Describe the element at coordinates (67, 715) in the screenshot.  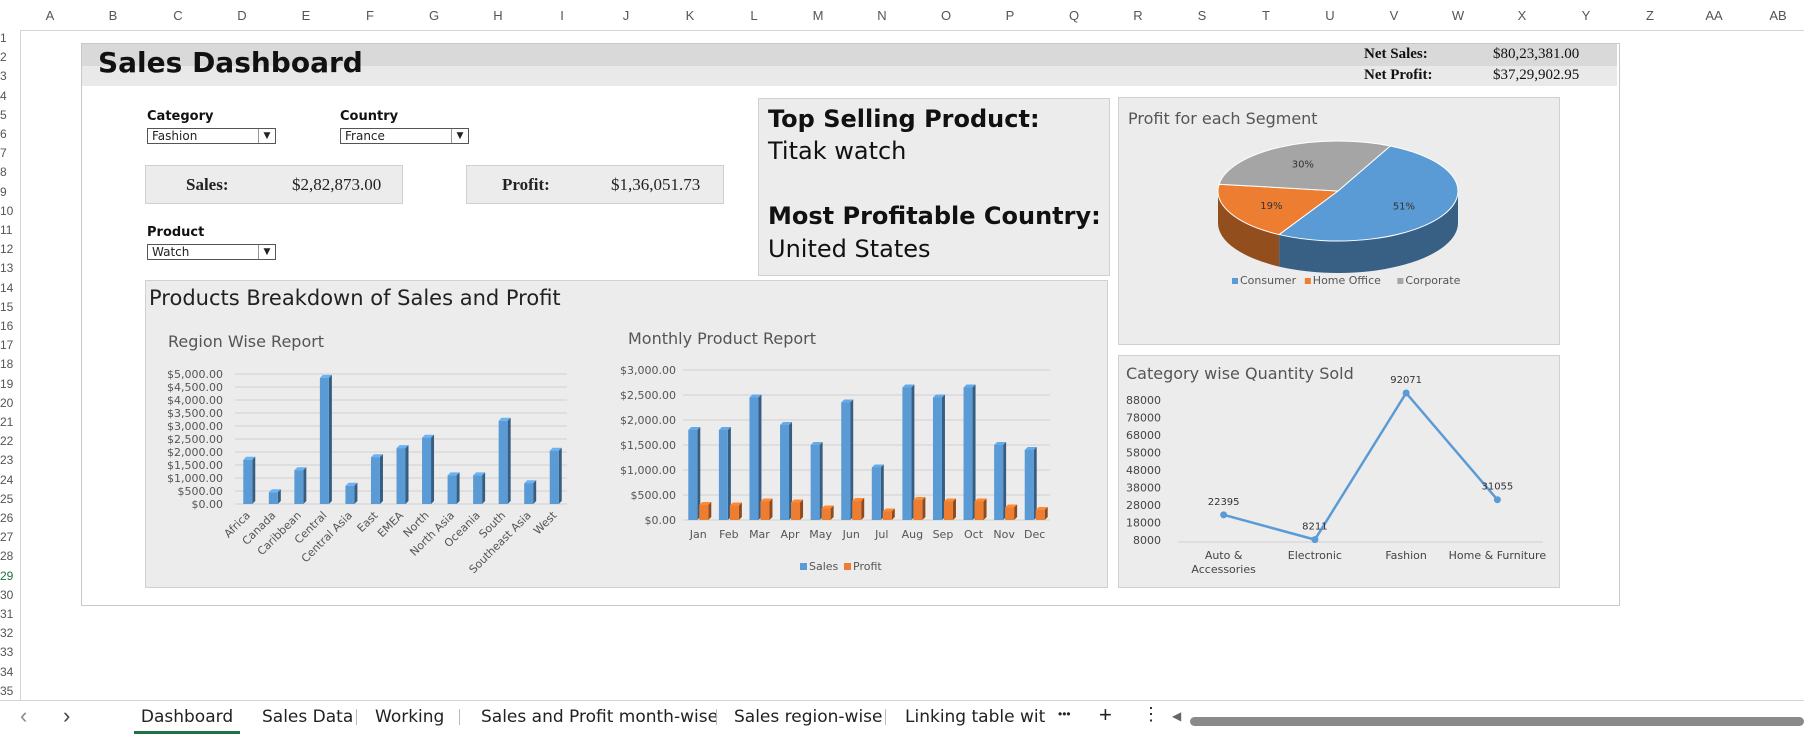
I see `tab-next-icon: ›` at that location.